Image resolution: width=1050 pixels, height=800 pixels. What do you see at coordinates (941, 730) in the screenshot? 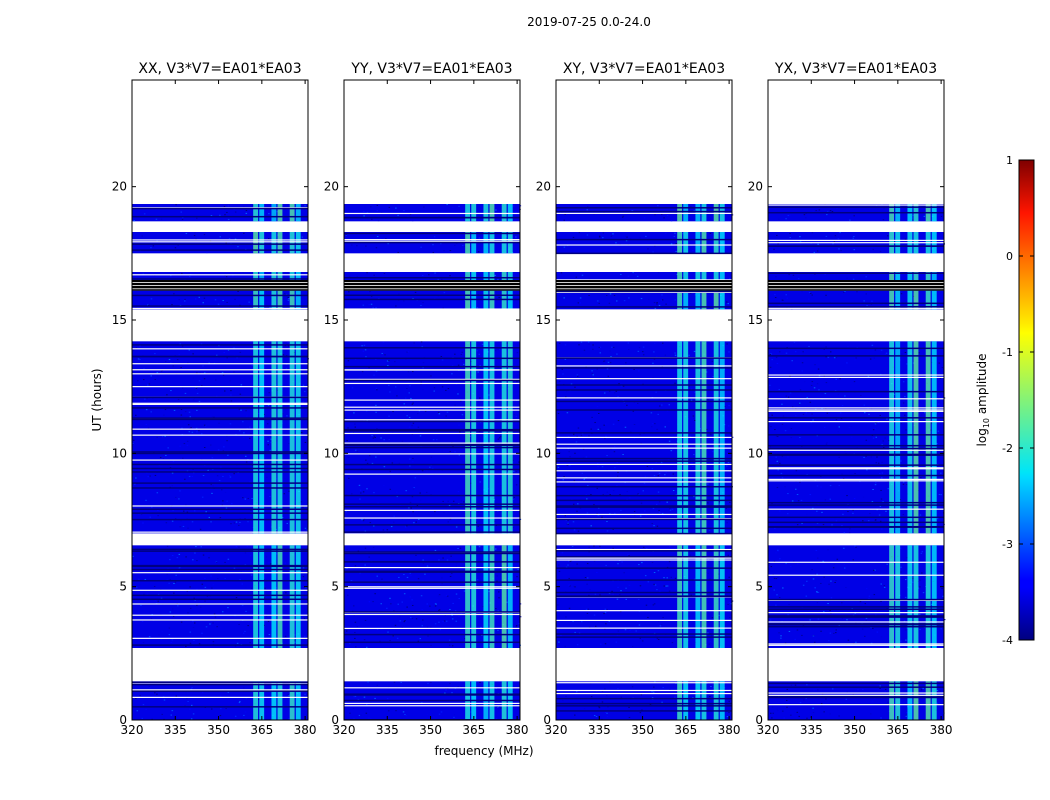
I see `x-tick-label-3-4: 380` at bounding box center [941, 730].